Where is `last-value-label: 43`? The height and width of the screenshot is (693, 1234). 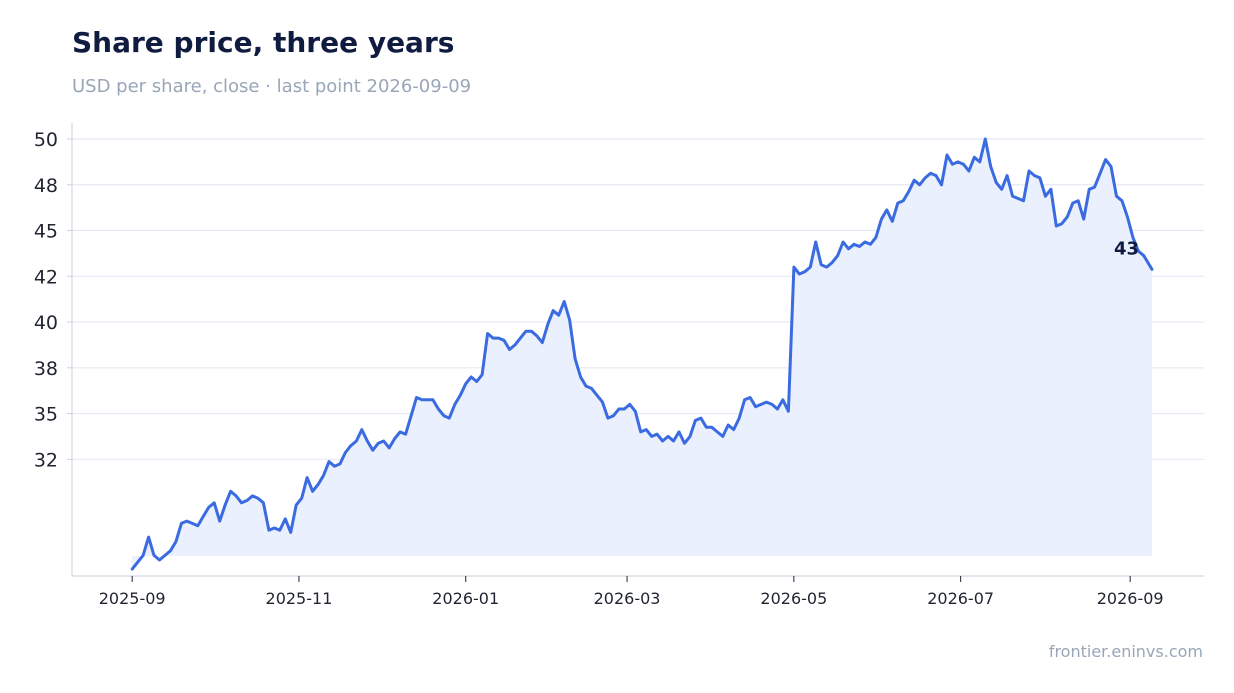 last-value-label: 43 is located at coordinates (1126, 248).